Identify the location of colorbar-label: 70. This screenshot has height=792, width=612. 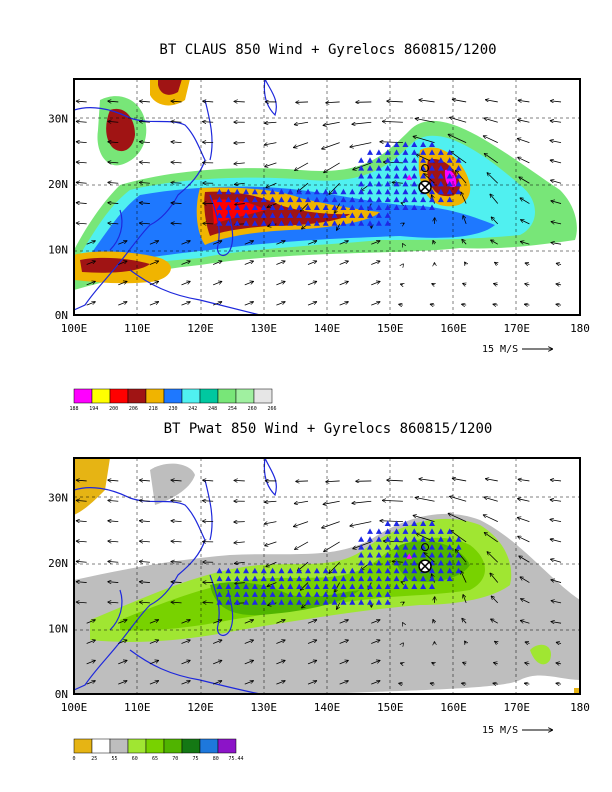
(175, 759).